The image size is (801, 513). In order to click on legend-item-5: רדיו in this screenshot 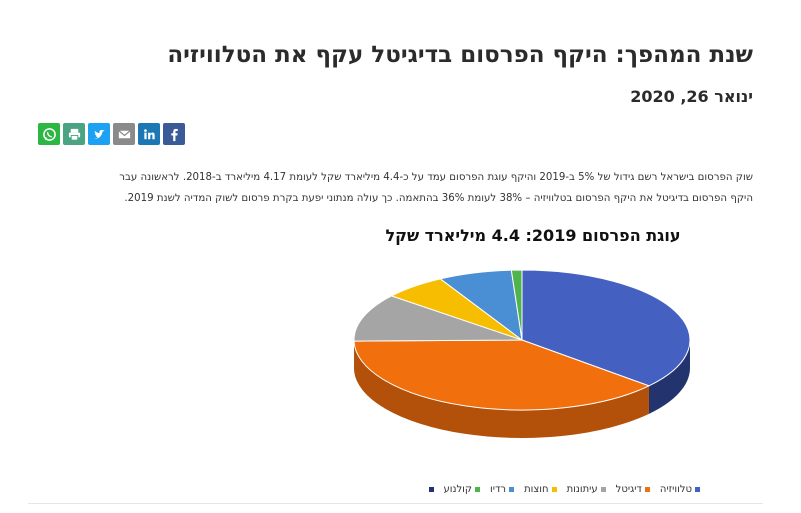, I will do `click(502, 489)`.